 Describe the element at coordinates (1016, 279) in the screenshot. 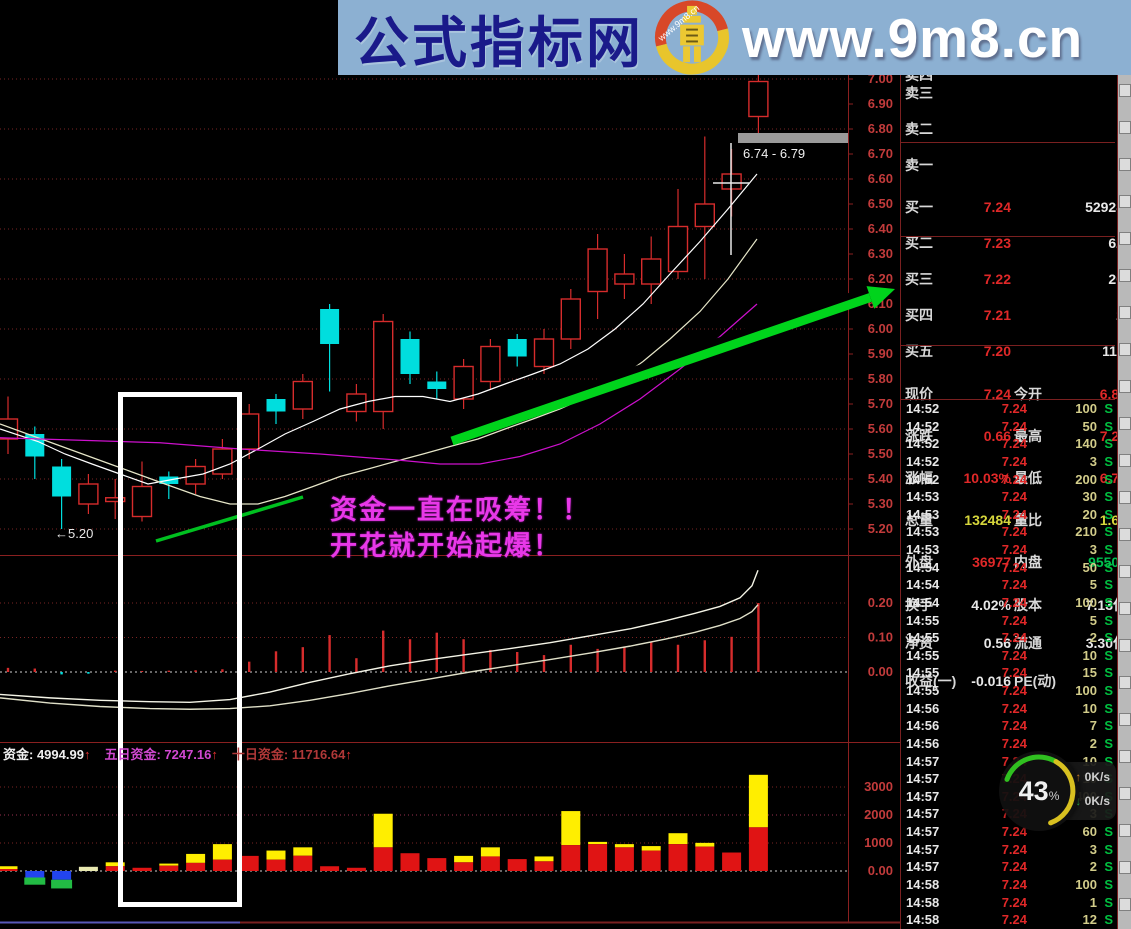

I see `buy-row: 买三7.2220` at that location.